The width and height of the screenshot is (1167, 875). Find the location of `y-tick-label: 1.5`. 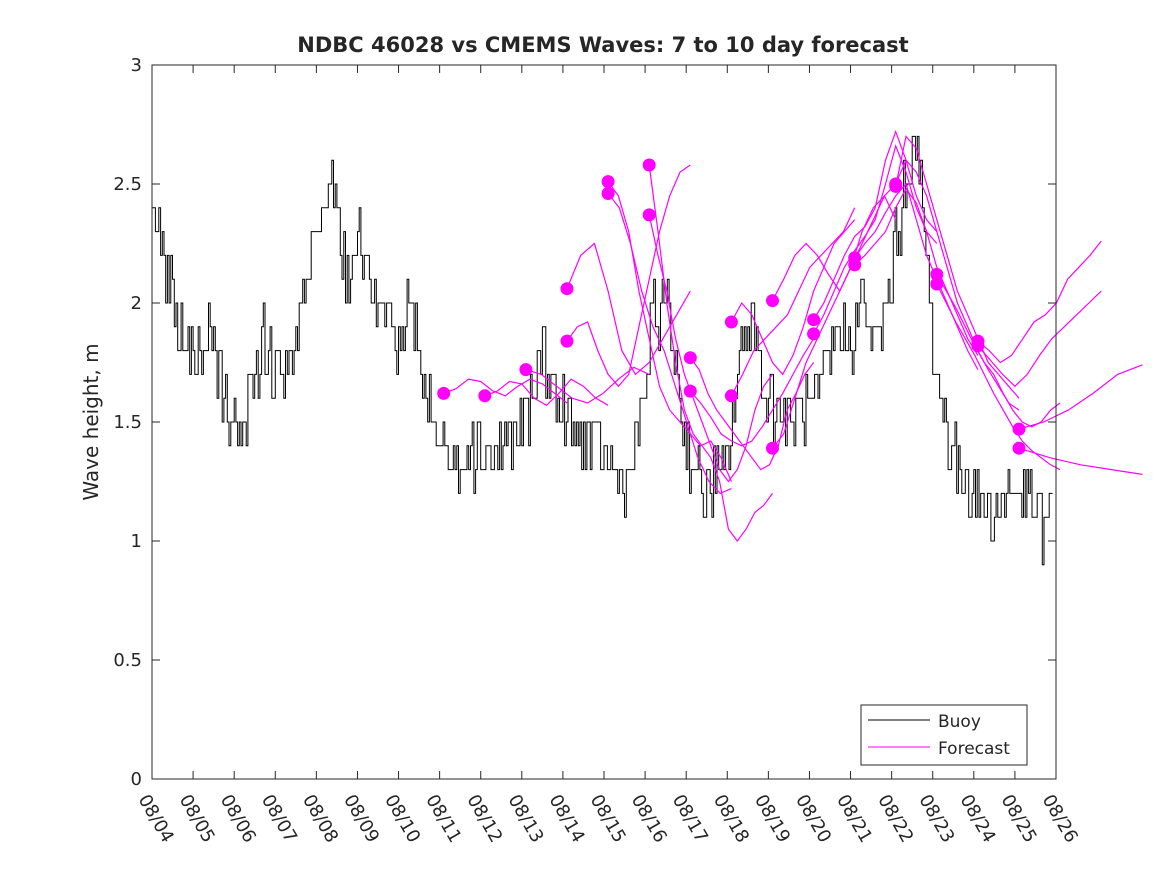

y-tick-label: 1.5 is located at coordinates (127, 422).